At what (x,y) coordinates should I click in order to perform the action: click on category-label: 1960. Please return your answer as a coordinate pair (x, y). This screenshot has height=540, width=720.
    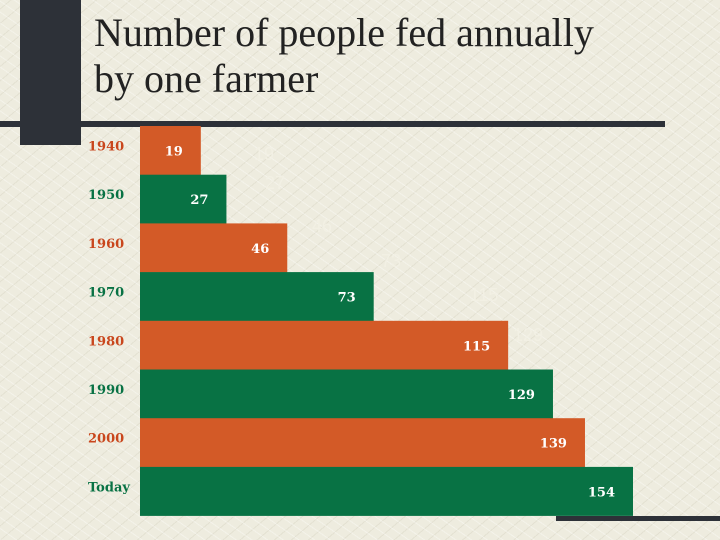
    Looking at the image, I should click on (106, 244).